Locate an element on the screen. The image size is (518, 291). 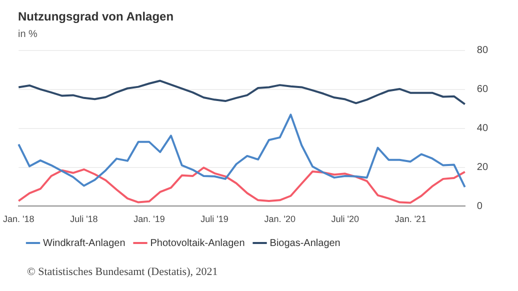
x-tick-label: Jan. '18 is located at coordinates (18, 219).